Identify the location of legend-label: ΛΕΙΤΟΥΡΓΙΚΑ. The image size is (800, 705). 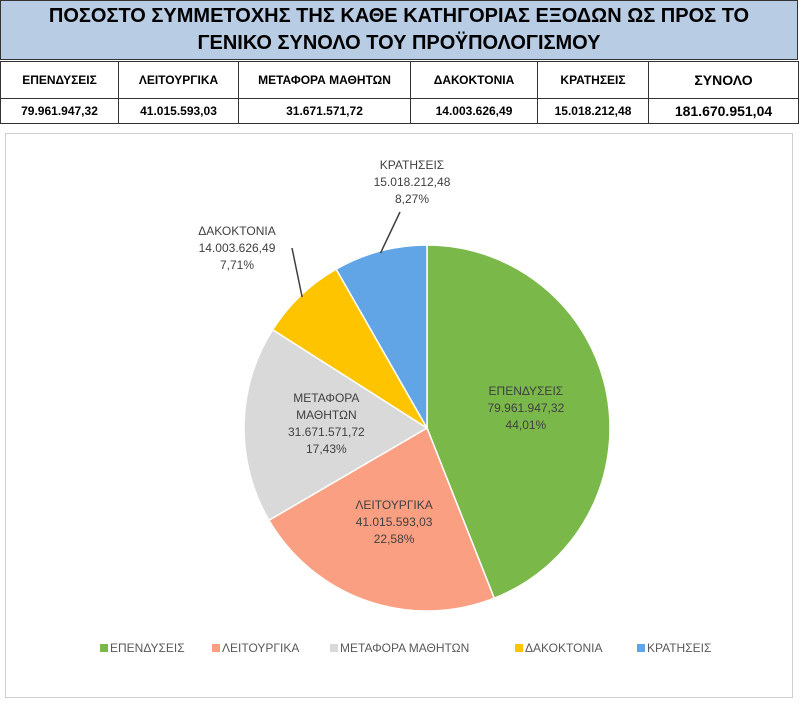
(261, 648).